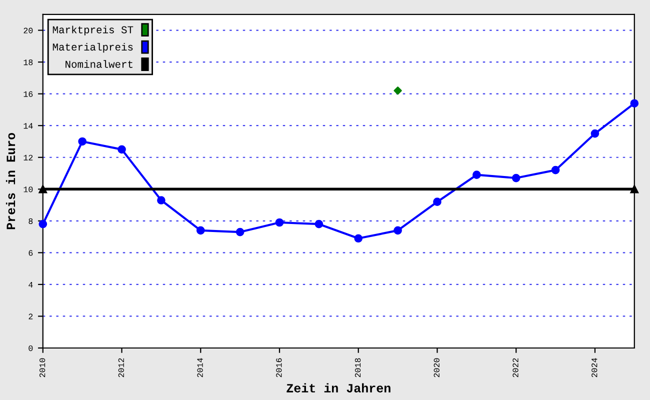 The image size is (650, 400). Describe the element at coordinates (30, 253) in the screenshot. I see `y-tick-label: 6` at that location.